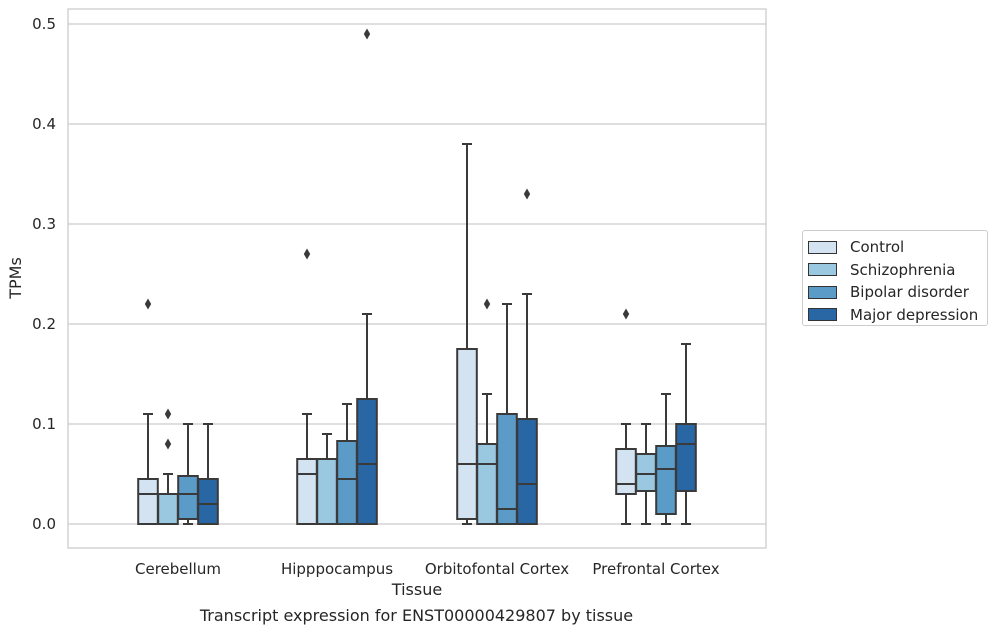  What do you see at coordinates (168, 466) in the screenshot?
I see `box-plot-schizophrenia` at bounding box center [168, 466].